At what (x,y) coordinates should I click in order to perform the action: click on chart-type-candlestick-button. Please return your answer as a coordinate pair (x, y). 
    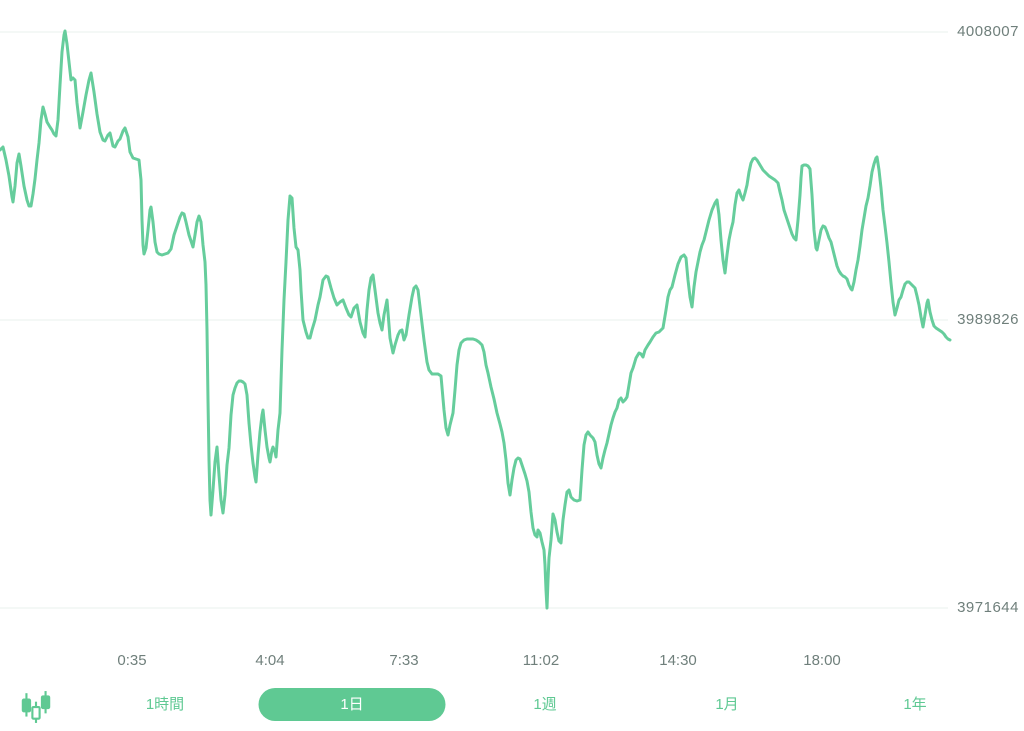
    Looking at the image, I should click on (36, 706).